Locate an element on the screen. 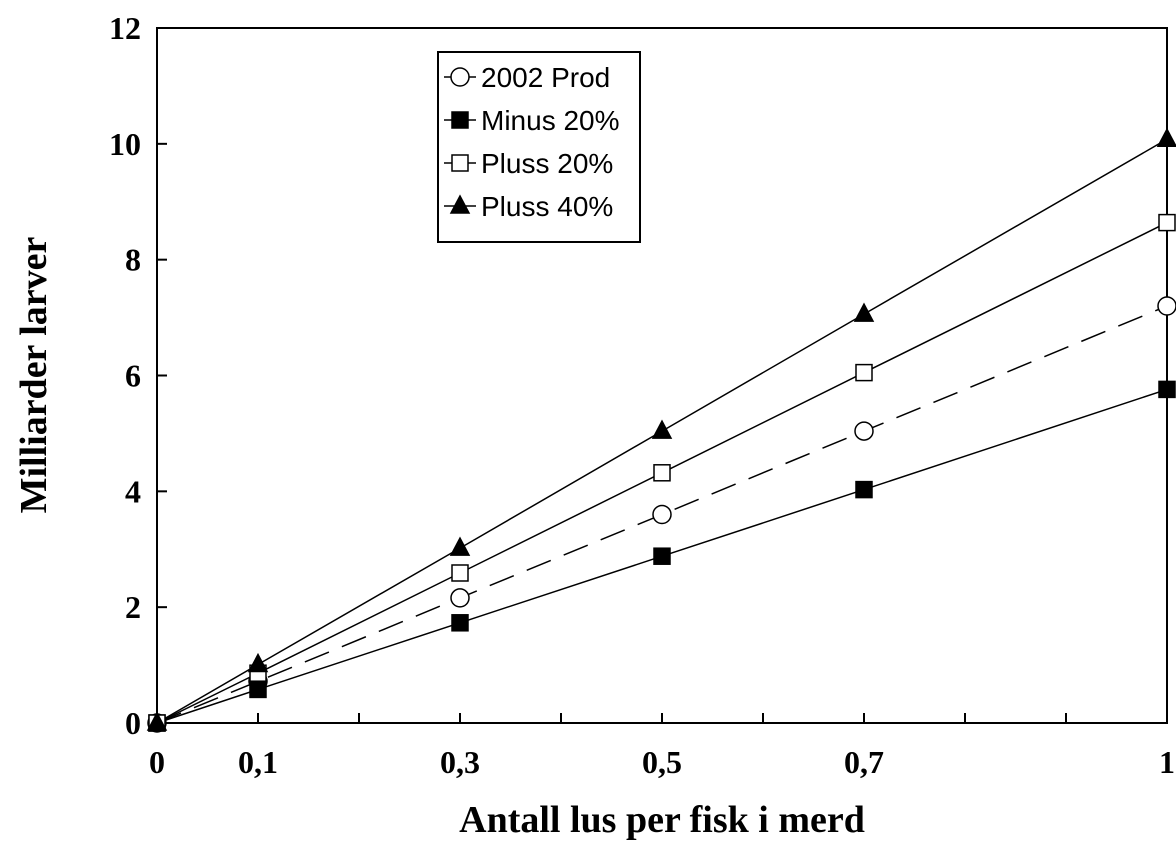 Image resolution: width=1176 pixels, height=841 pixels. legend: 2002 Prod Minus 20% Pluss 20% Pluss 40% is located at coordinates (539, 147).